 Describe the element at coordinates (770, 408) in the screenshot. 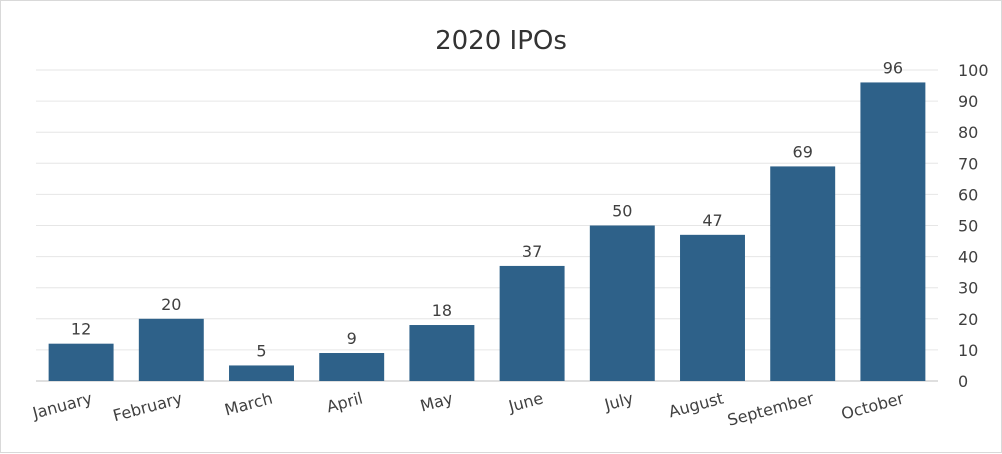

I see `x-tick-label: September` at that location.